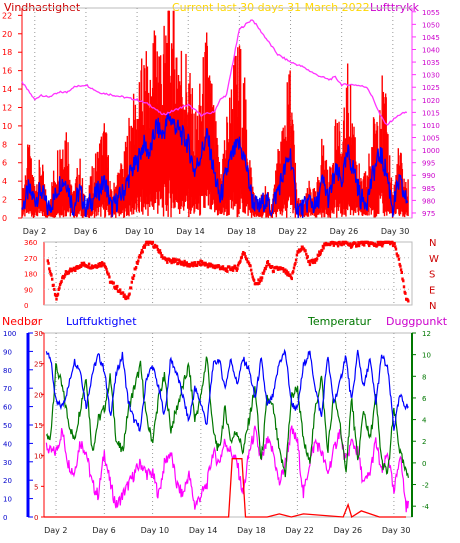 This screenshot has height=543, width=460. I want to click on y-temperatur-tick-label: -2, so click(425, 486).